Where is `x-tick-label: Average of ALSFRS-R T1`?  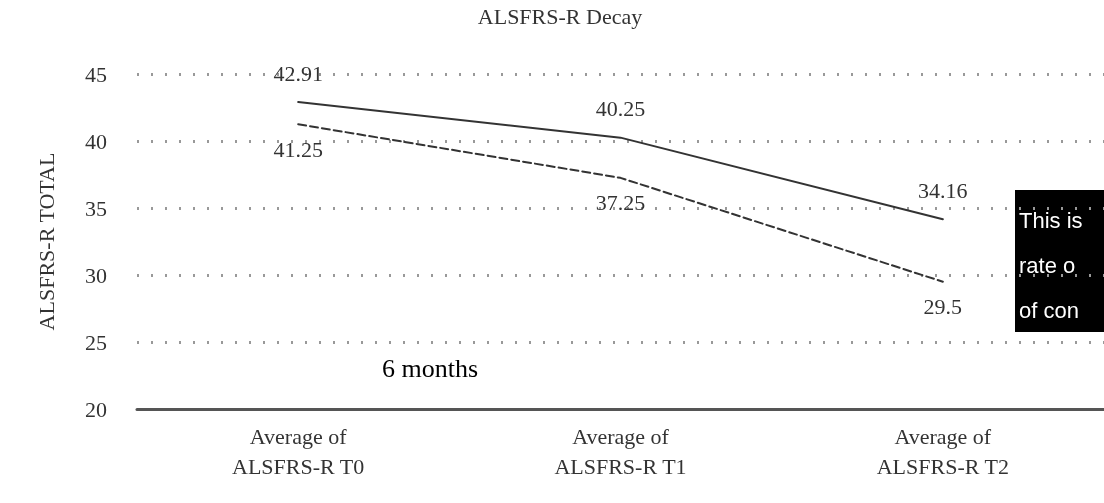
x-tick-label: Average of ALSFRS-R T1 is located at coordinates (620, 451).